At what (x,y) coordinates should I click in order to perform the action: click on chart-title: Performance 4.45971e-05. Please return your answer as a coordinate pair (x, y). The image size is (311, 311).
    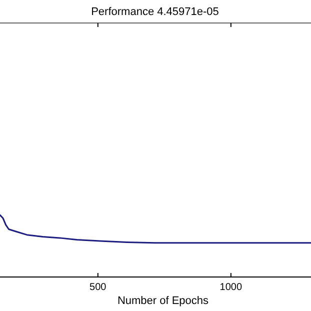
    Looking at the image, I should click on (155, 12).